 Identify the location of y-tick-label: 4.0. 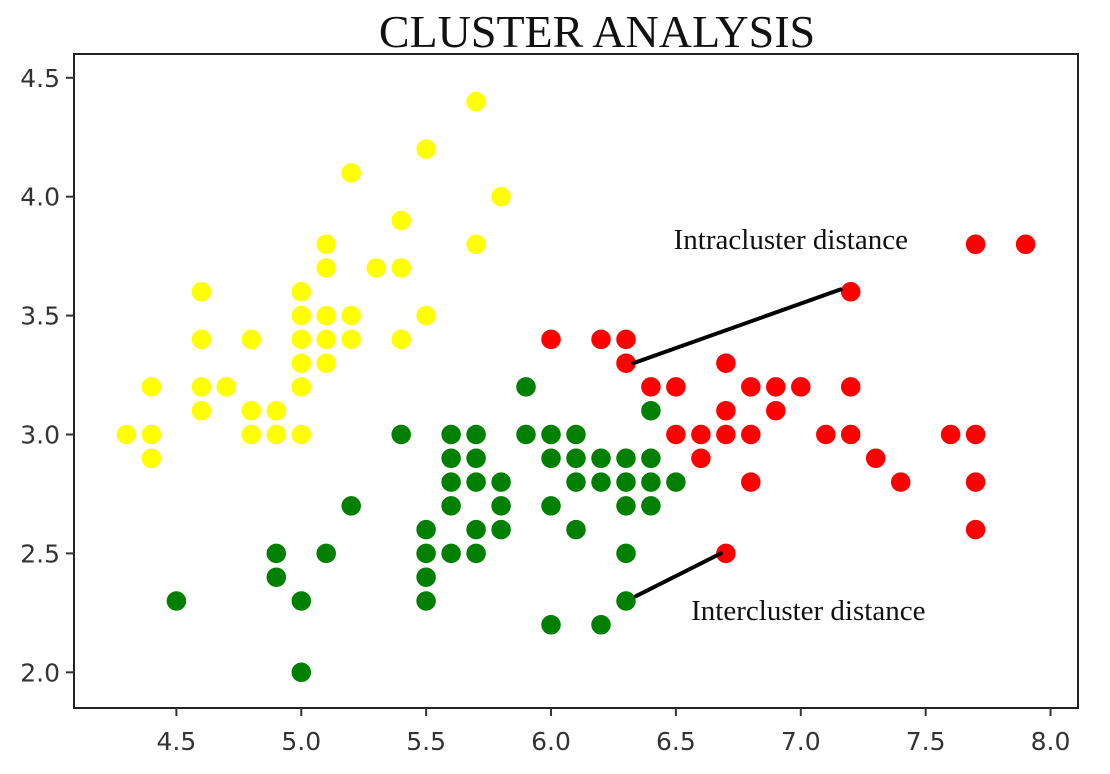
(40, 197).